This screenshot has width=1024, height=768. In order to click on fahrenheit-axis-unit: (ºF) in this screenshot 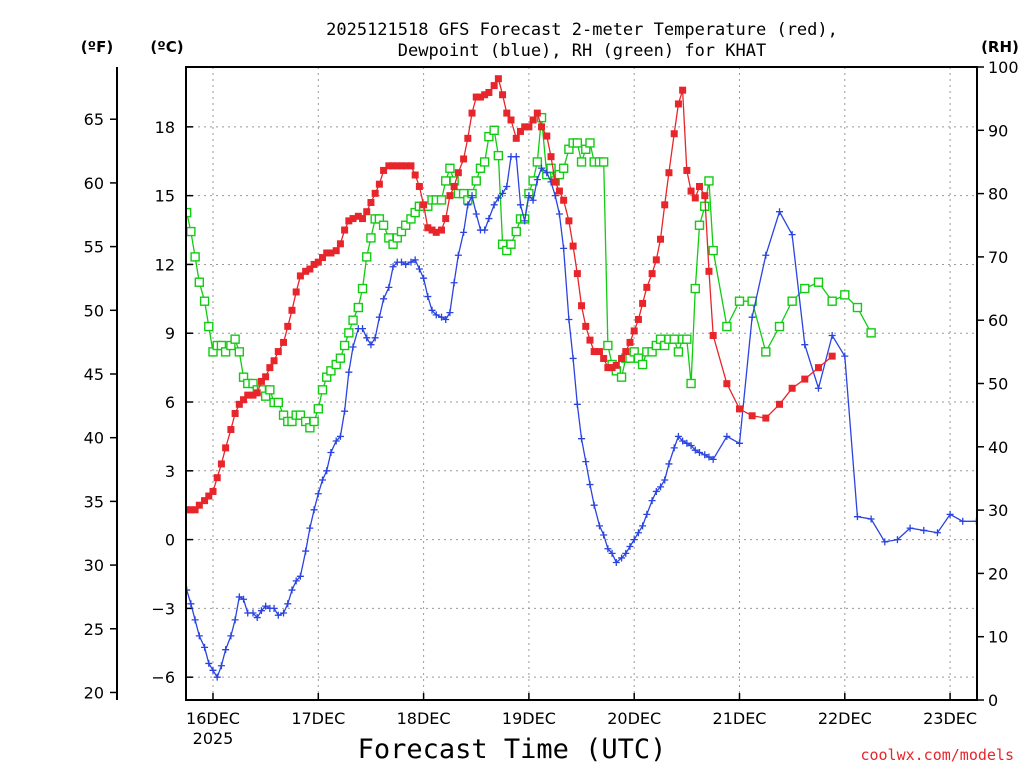, I will do `click(97, 47)`.